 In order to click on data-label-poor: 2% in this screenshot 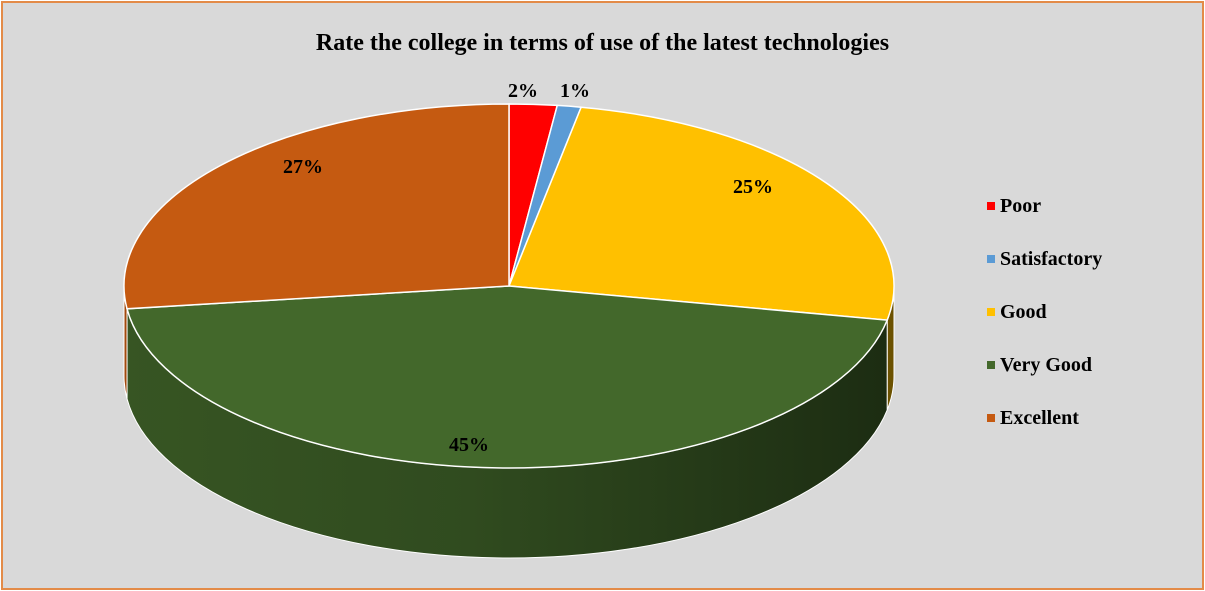, I will do `click(523, 91)`.